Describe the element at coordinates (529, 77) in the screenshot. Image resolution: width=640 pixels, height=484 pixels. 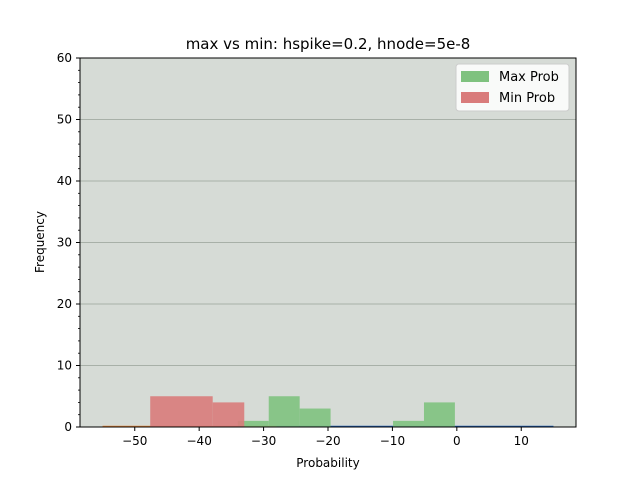
I see `legend-label: Max Prob` at that location.